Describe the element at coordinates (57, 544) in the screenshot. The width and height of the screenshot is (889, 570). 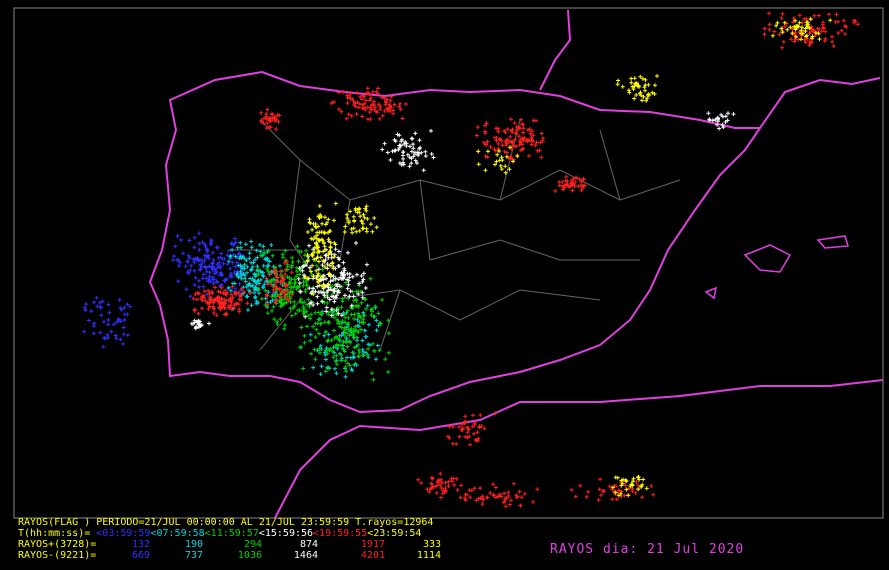
I see `positive-label: RAYOS+(3728)=` at that location.